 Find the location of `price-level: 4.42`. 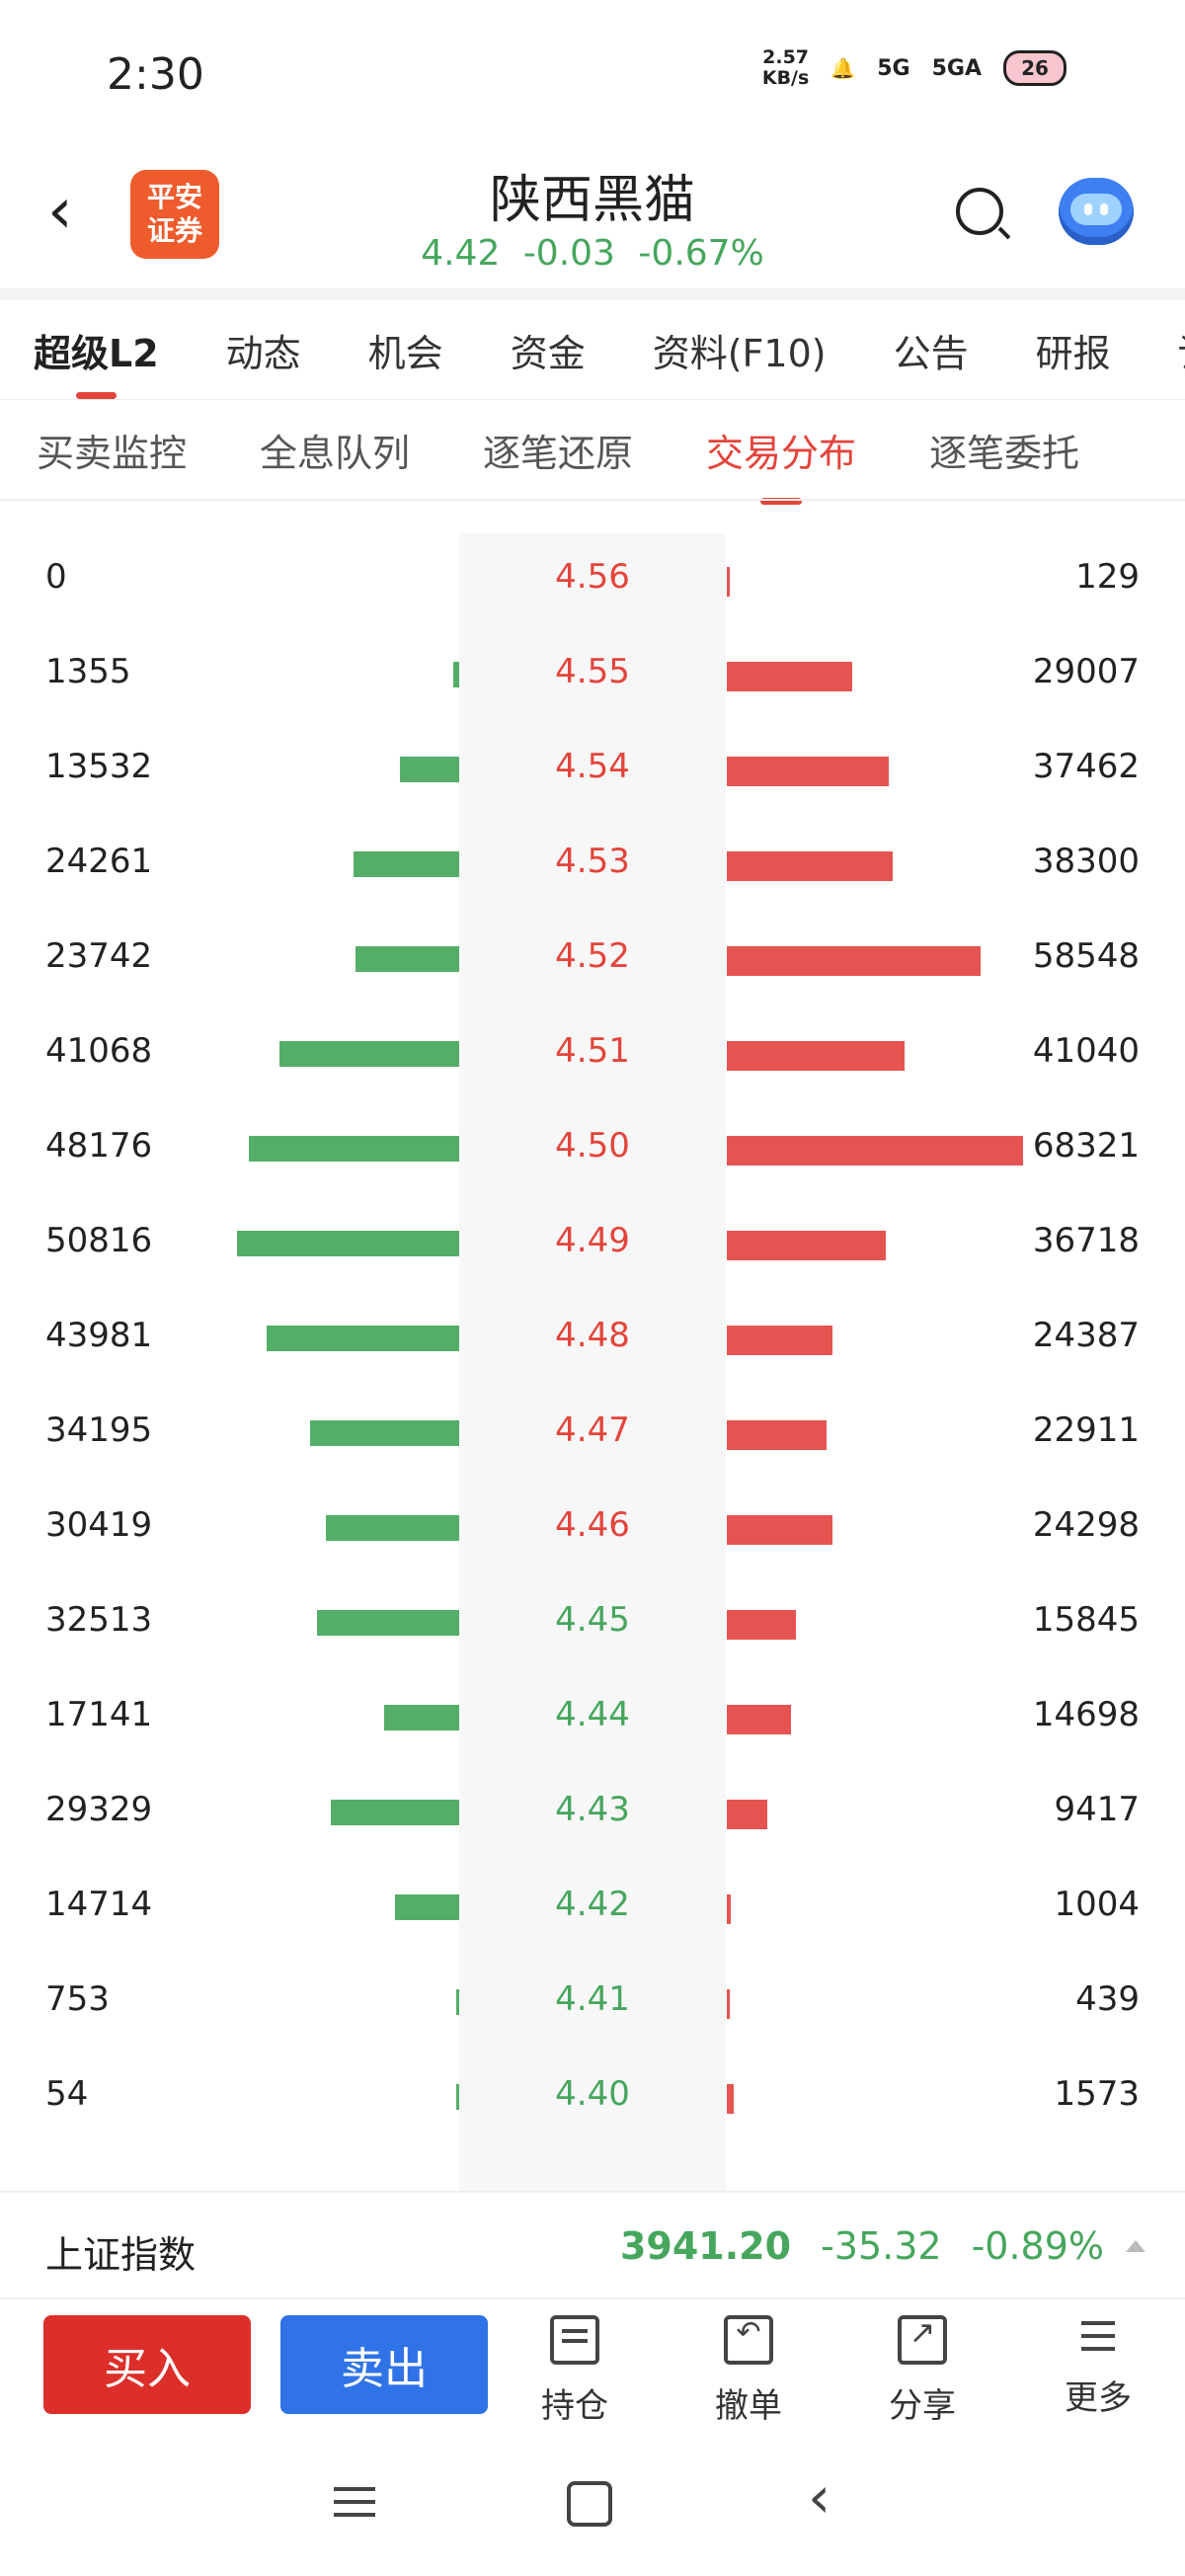

price-level: 4.42 is located at coordinates (592, 1904).